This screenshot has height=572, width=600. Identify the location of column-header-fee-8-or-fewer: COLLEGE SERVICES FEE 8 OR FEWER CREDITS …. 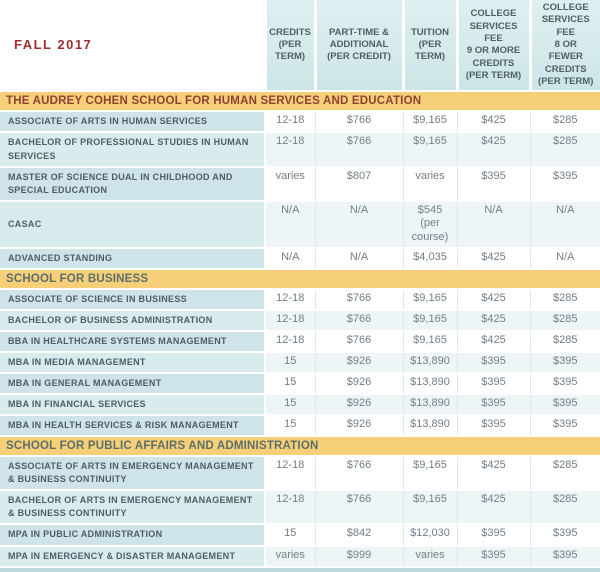
(564, 46).